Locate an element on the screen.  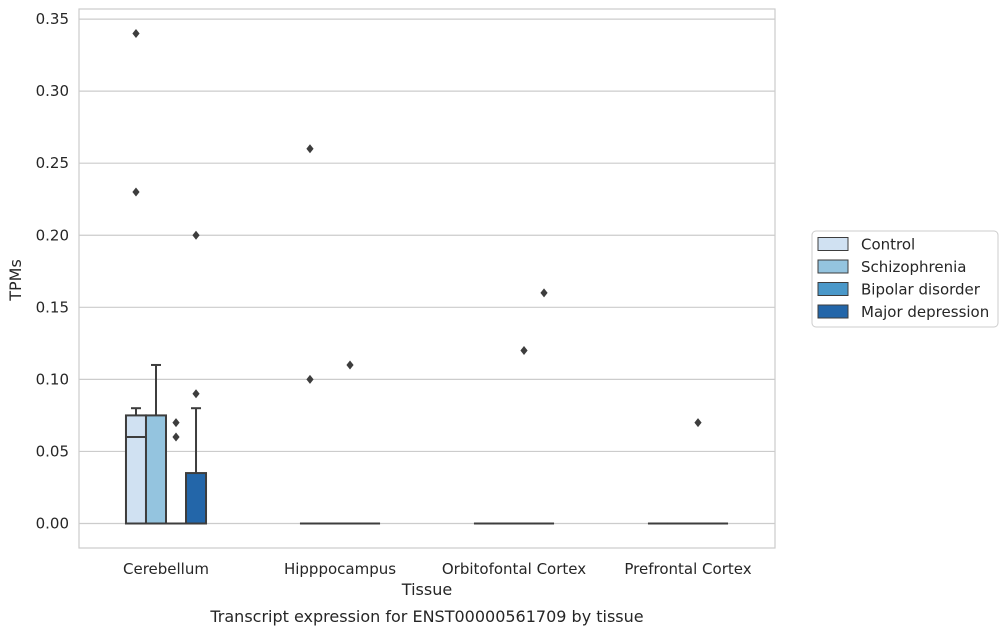
x-axis-label: Tissue is located at coordinates (426, 589).